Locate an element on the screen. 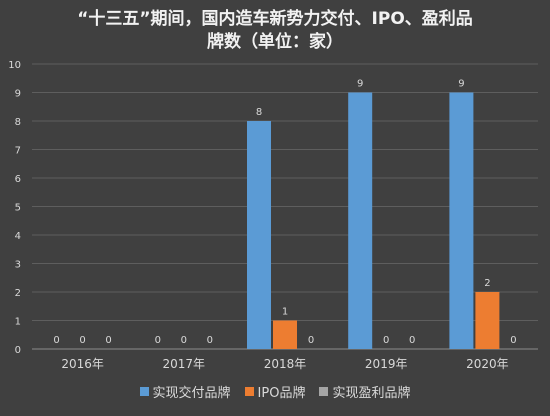 The image size is (550, 416). chart-legend: 实现交付品牌 IPO品牌 实现盈利品牌 is located at coordinates (275, 391).